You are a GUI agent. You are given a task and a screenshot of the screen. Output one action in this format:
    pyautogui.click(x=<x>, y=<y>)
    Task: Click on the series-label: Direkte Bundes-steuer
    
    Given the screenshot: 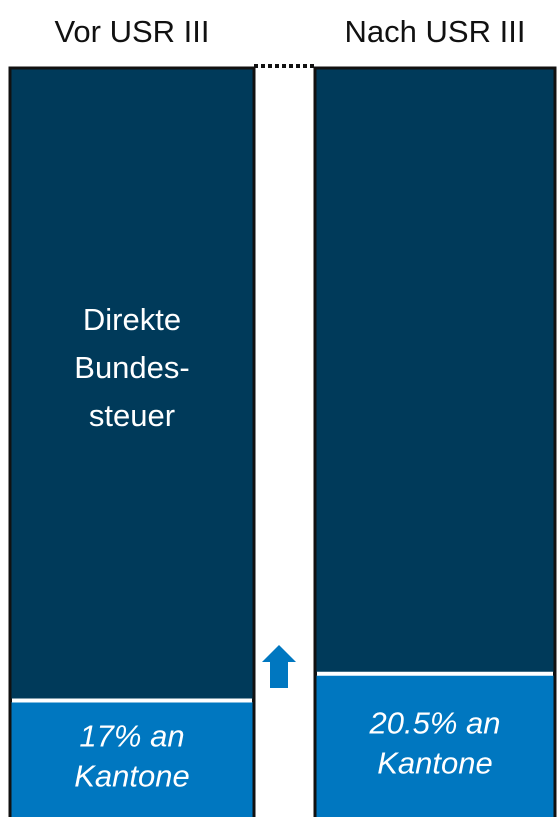 What is the action you would take?
    pyautogui.click(x=131, y=367)
    